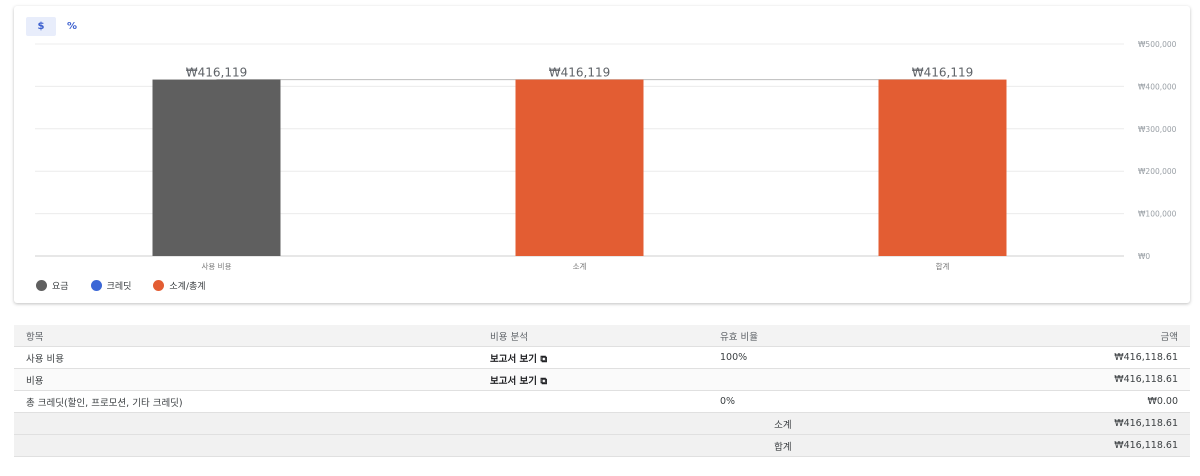 The image size is (1200, 476). Describe the element at coordinates (246, 357) in the screenshot. I see `cell-item: 사용 비용` at that location.